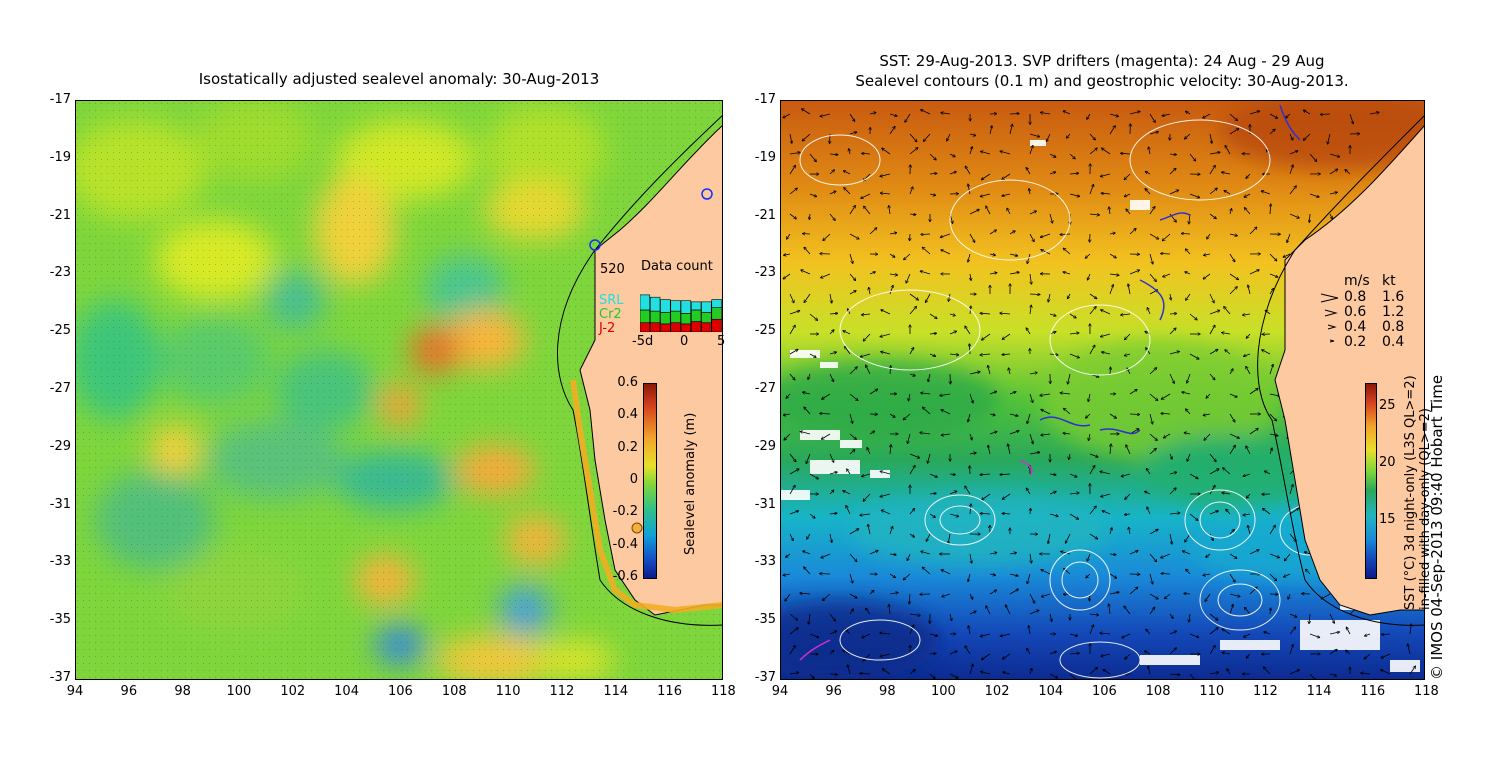 The width and height of the screenshot is (1500, 780). Describe the element at coordinates (684, 341) in the screenshot. I see `data-count-tick-zero: 0` at that location.